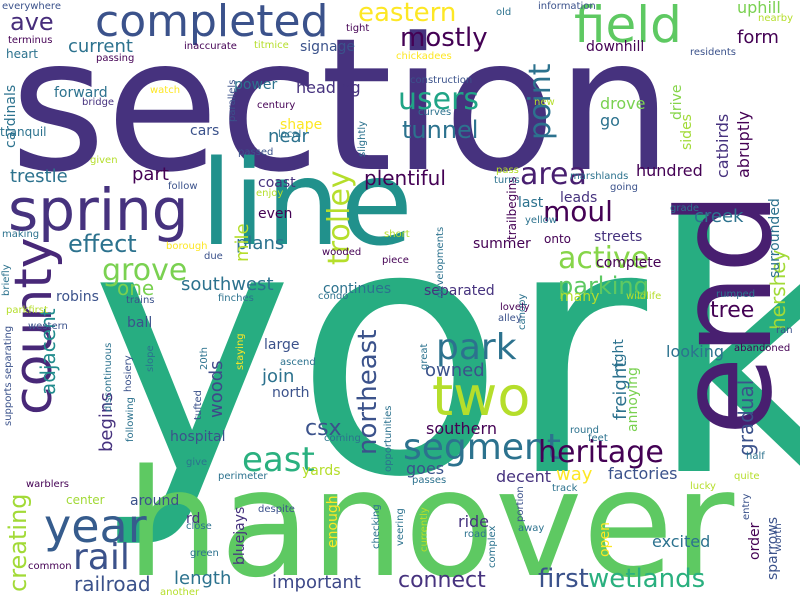  Describe the element at coordinates (290, 134) in the screenshot. I see `word-cloud-word: local` at that location.